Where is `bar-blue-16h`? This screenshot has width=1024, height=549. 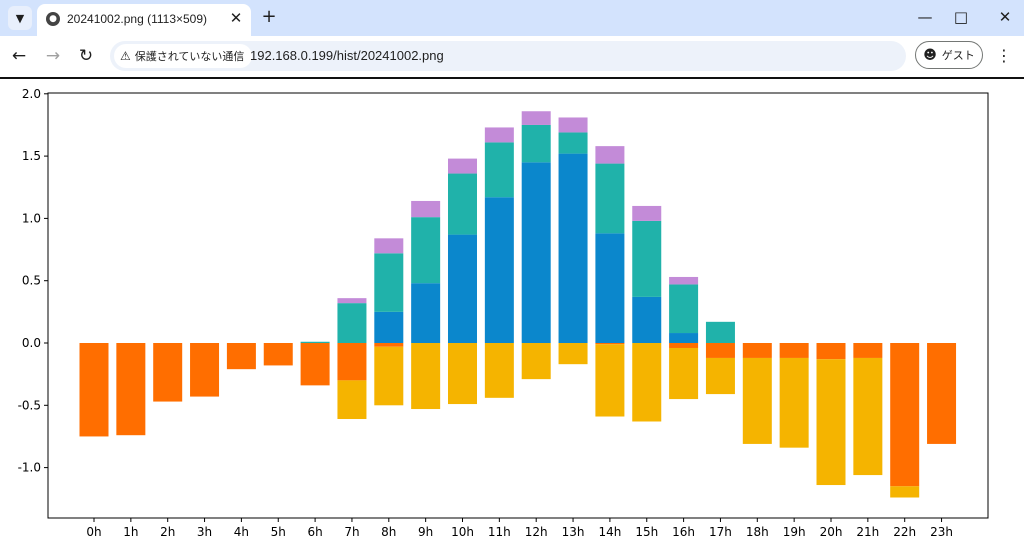 bar-blue-16h is located at coordinates (684, 338).